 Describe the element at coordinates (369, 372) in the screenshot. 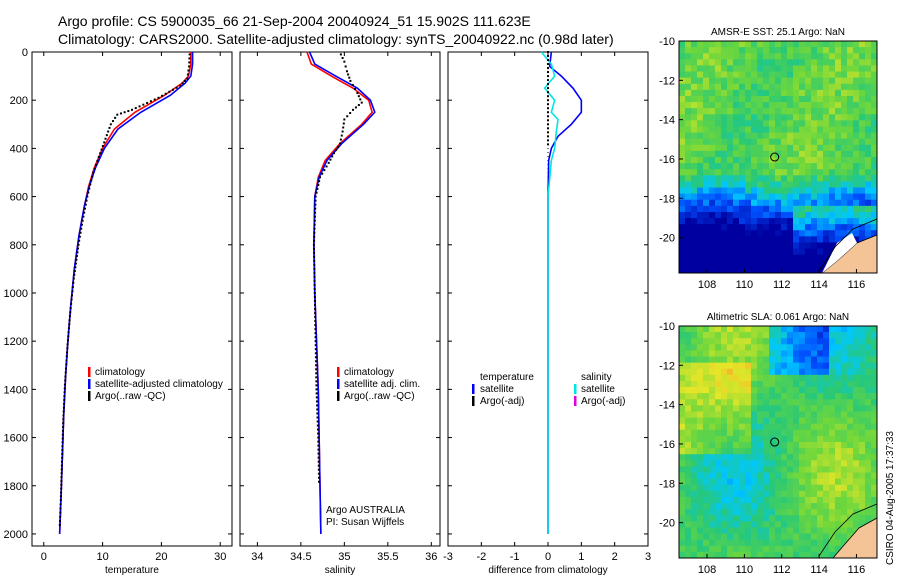

I see `legend-label: climatology` at that location.